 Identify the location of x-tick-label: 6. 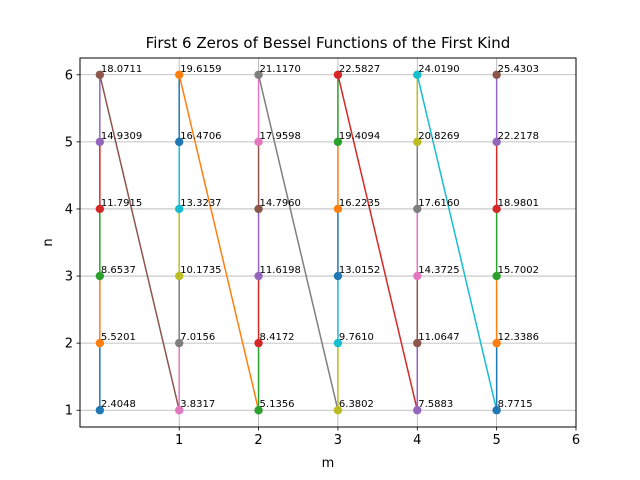
(576, 440).